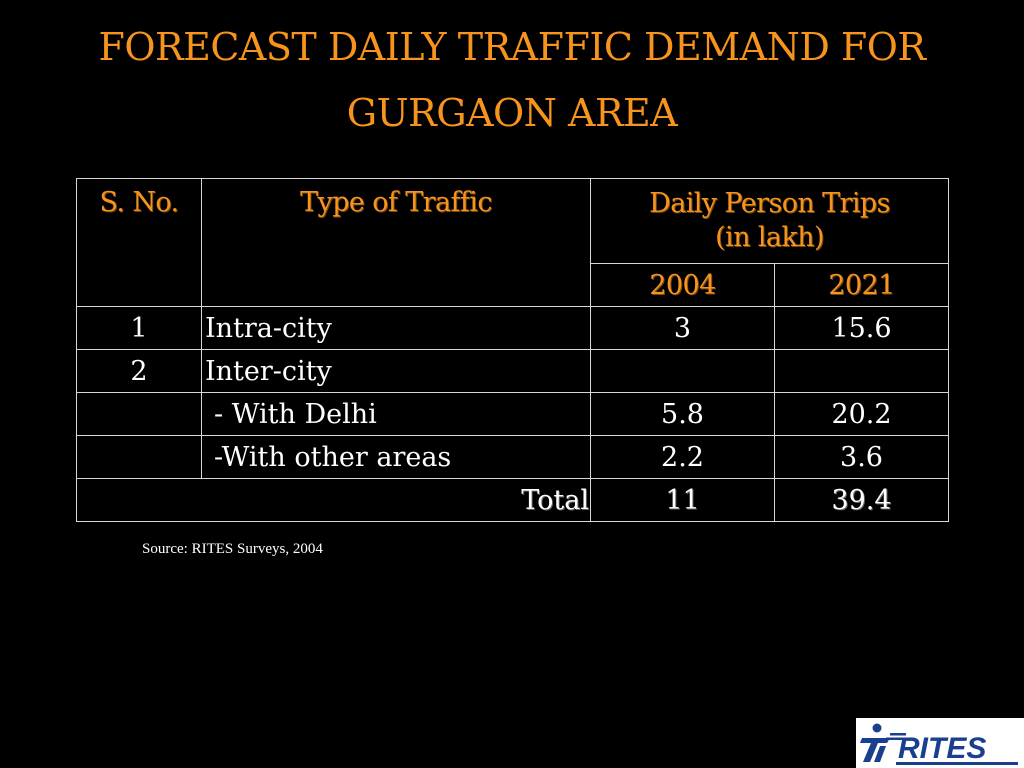  I want to click on header-type-of-traffic: Type of Traffic, so click(396, 242).